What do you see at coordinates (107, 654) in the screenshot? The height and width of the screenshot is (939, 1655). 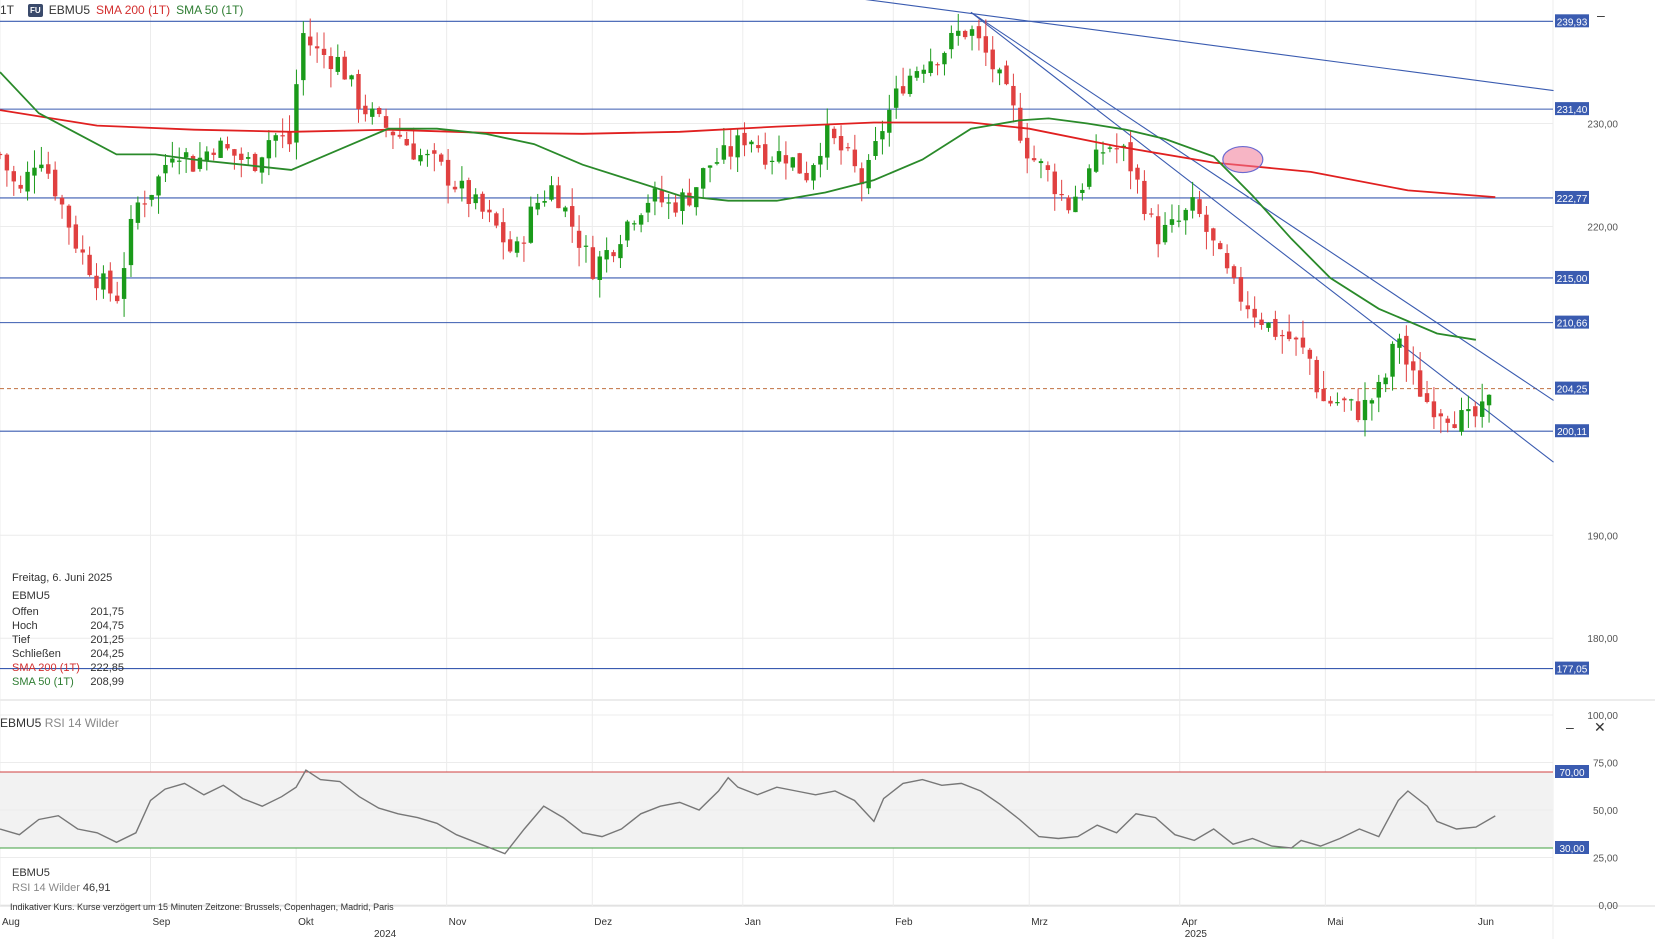 I see `info-value: 204,25` at bounding box center [107, 654].